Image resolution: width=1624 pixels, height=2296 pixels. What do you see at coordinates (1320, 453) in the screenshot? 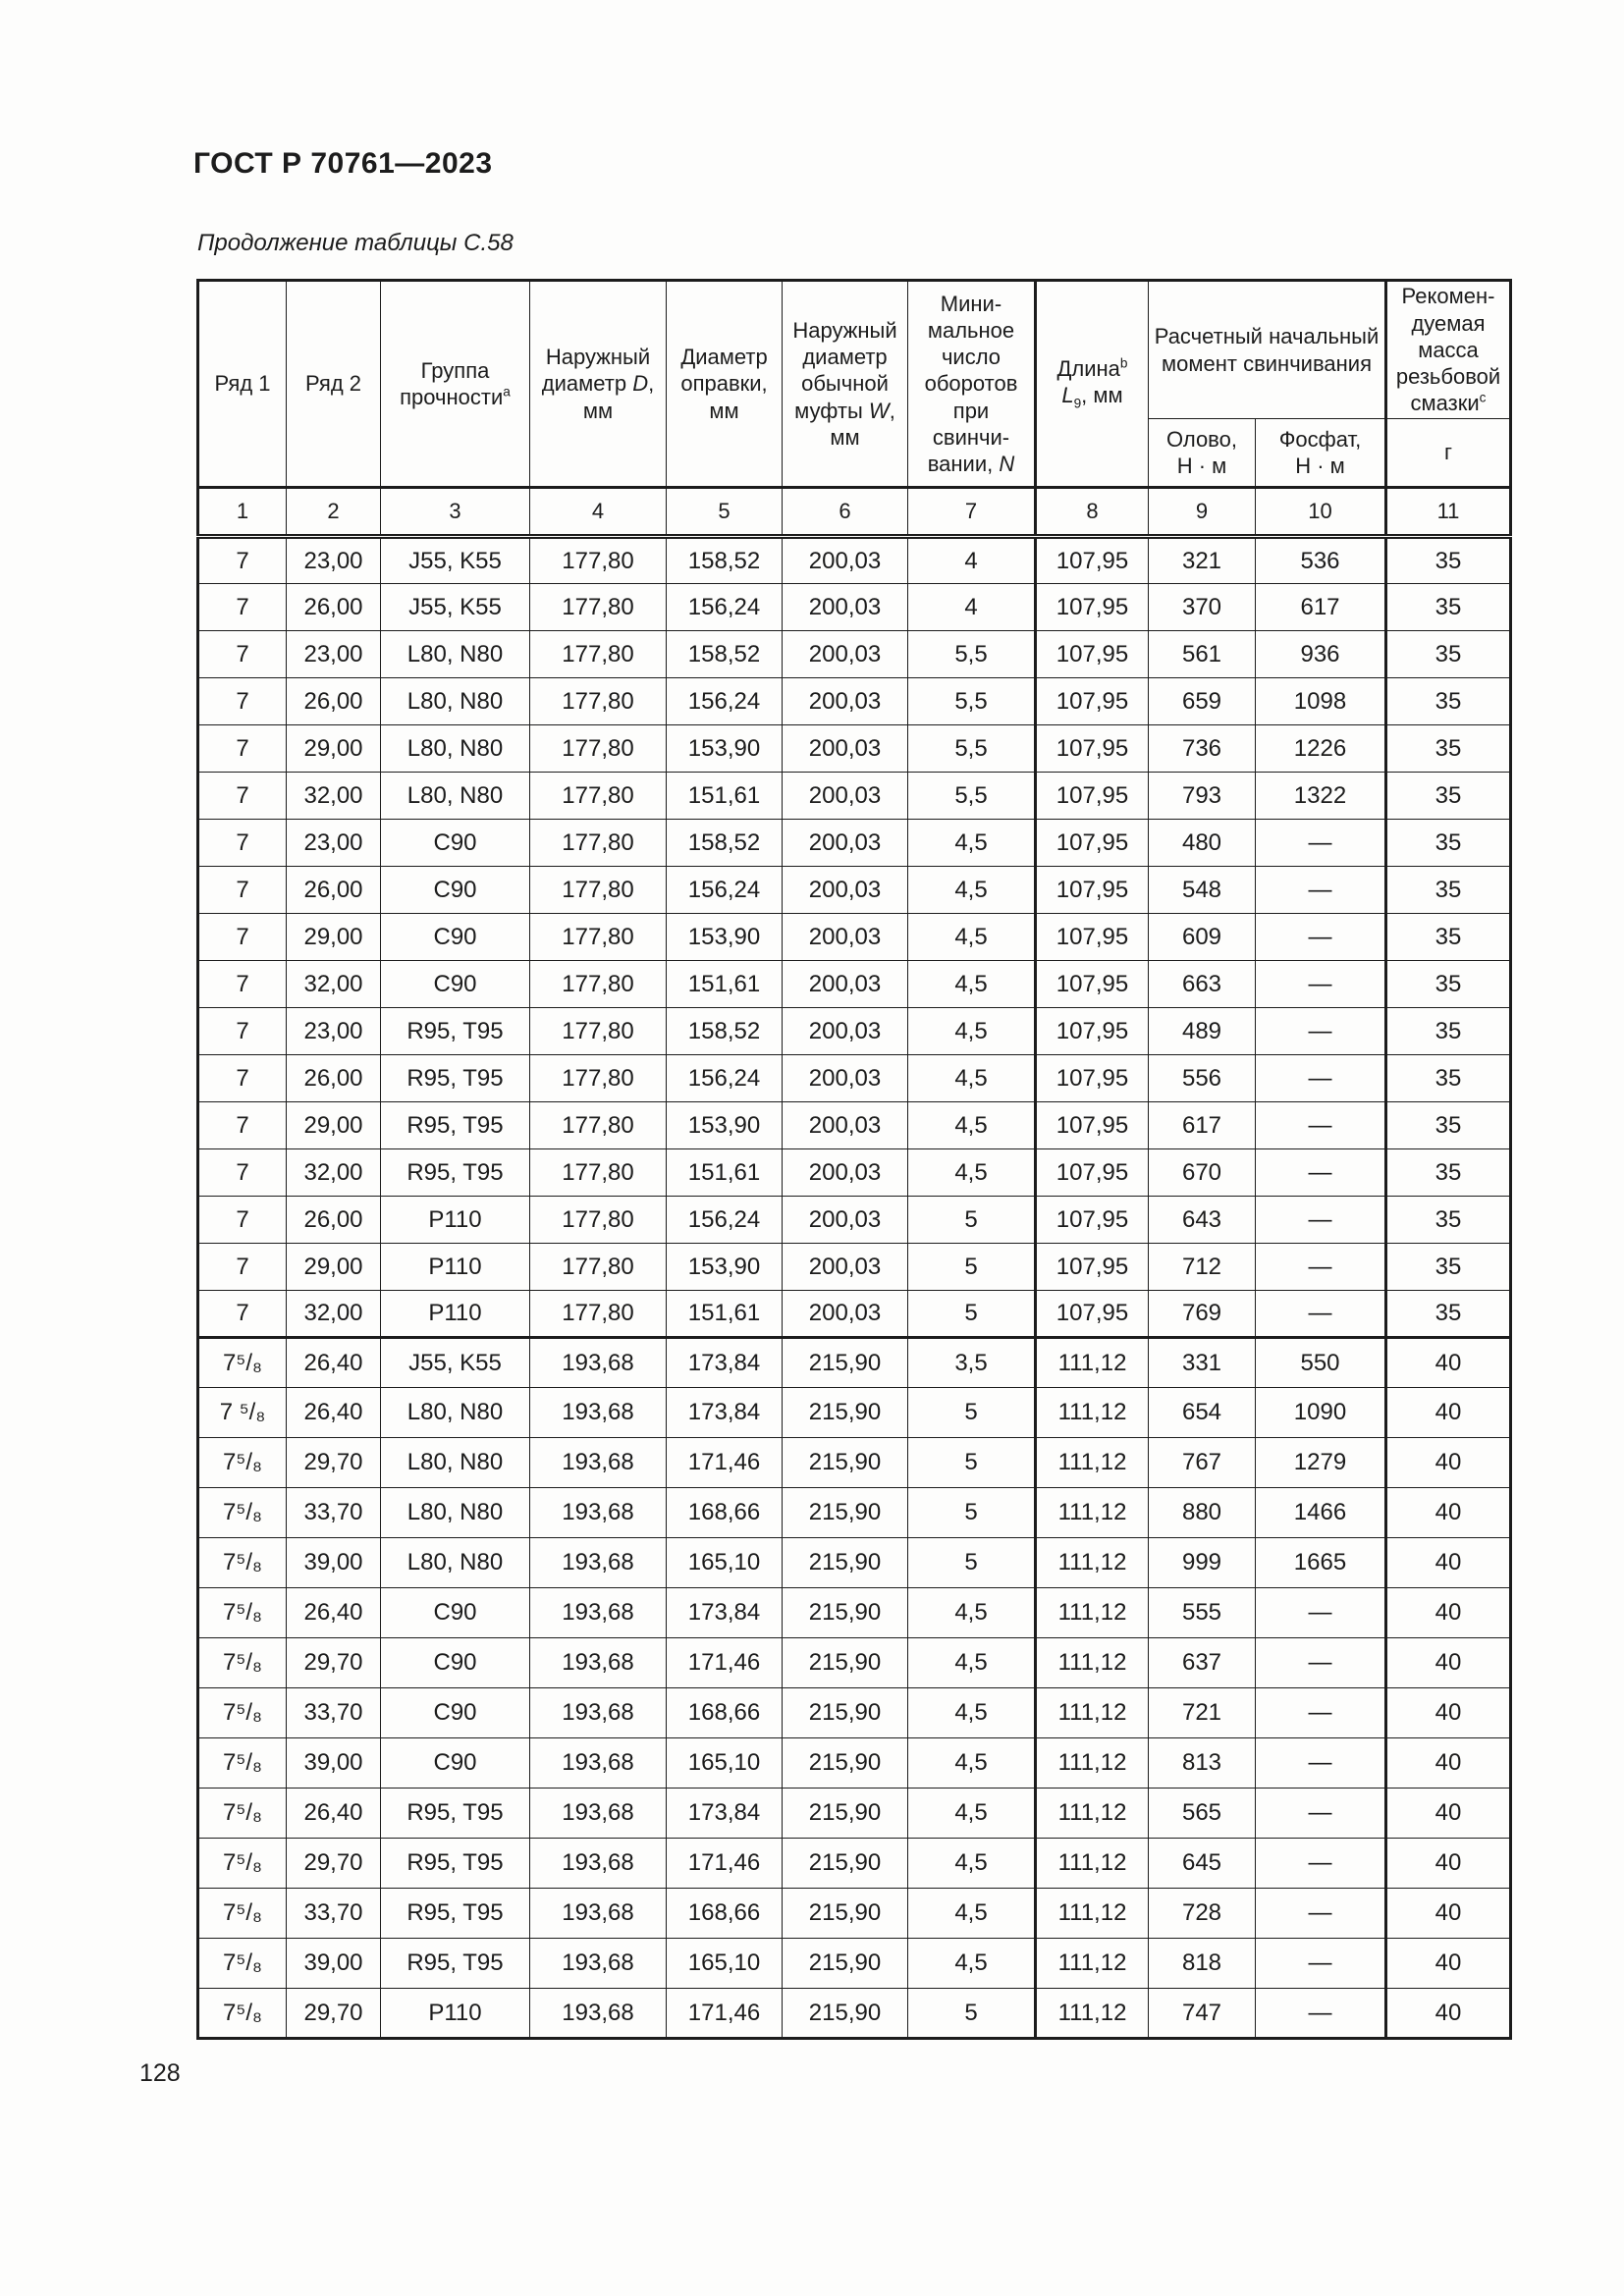
I see `header-cell-phosphate: Фосфат, Н · м` at bounding box center [1320, 453].